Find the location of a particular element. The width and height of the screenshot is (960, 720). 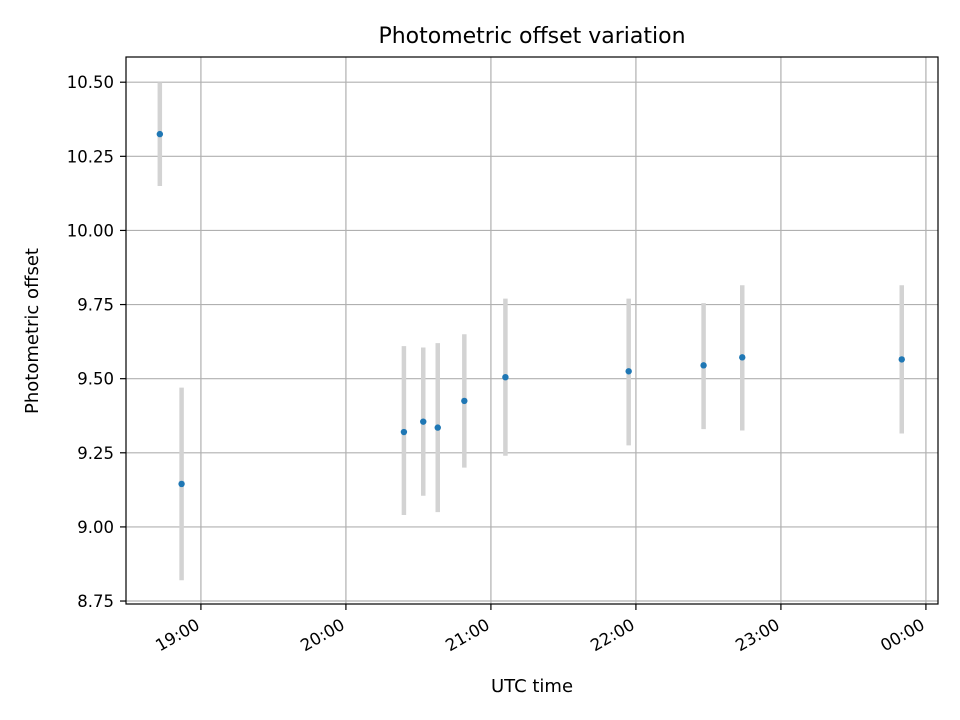

y-tick-label: 10.25 is located at coordinates (90, 156).